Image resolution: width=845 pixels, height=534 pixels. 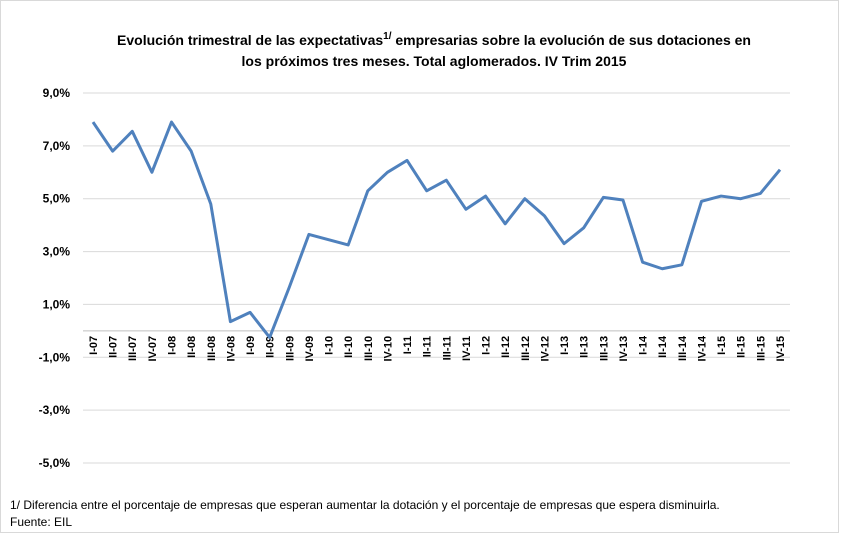 I want to click on y-tick-label: -1,0%, so click(x=55, y=357).